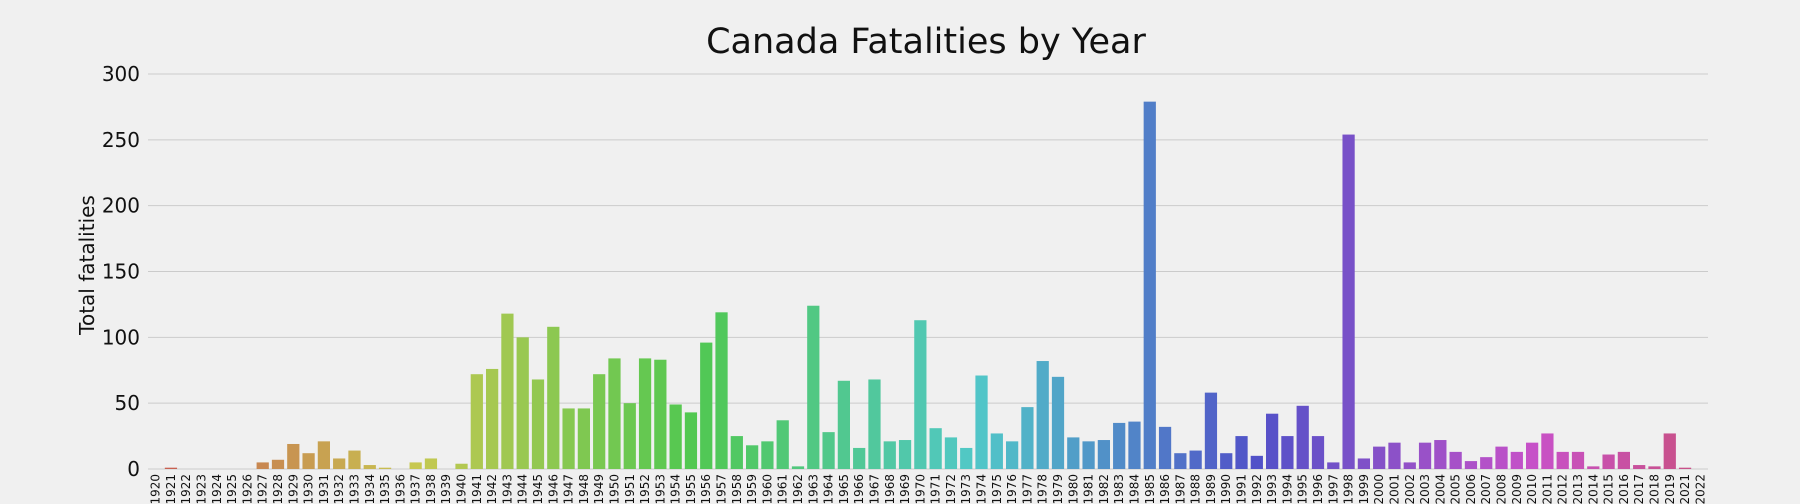 This screenshot has width=1800, height=504. I want to click on x-tick-label: 1978, so click(1043, 489).